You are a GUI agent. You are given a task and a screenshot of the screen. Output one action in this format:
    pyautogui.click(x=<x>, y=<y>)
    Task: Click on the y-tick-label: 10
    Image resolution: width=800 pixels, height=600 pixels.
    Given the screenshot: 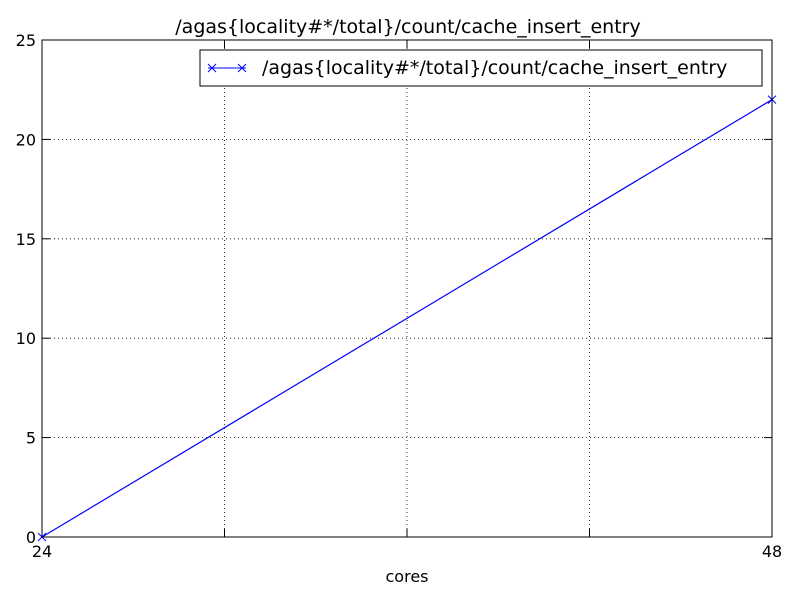 What is the action you would take?
    pyautogui.click(x=26, y=338)
    